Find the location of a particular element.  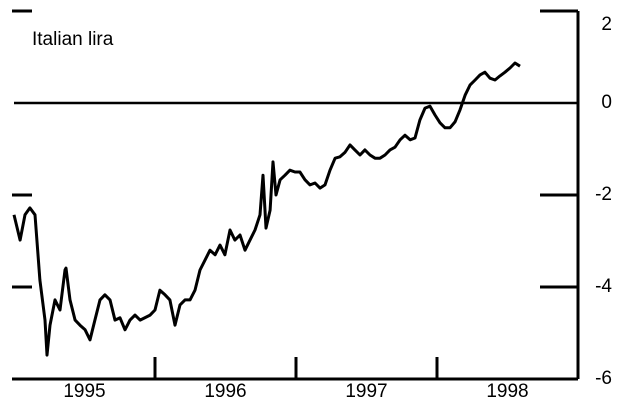

y-tick-label: -2 is located at coordinates (603, 194).